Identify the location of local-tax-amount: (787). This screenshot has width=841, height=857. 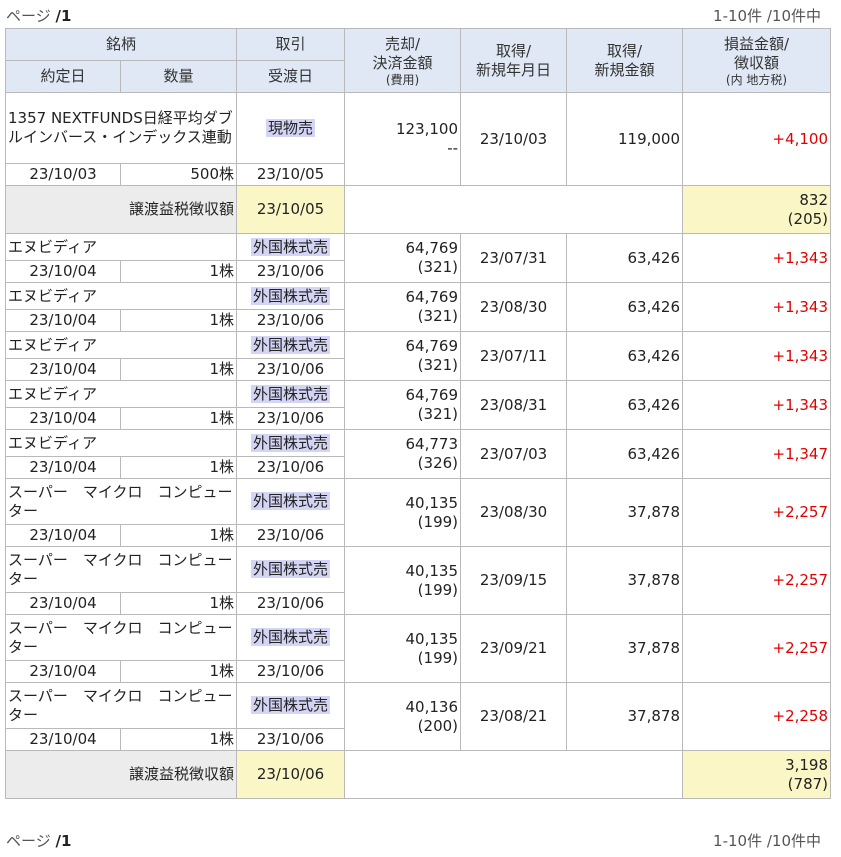
(808, 783).